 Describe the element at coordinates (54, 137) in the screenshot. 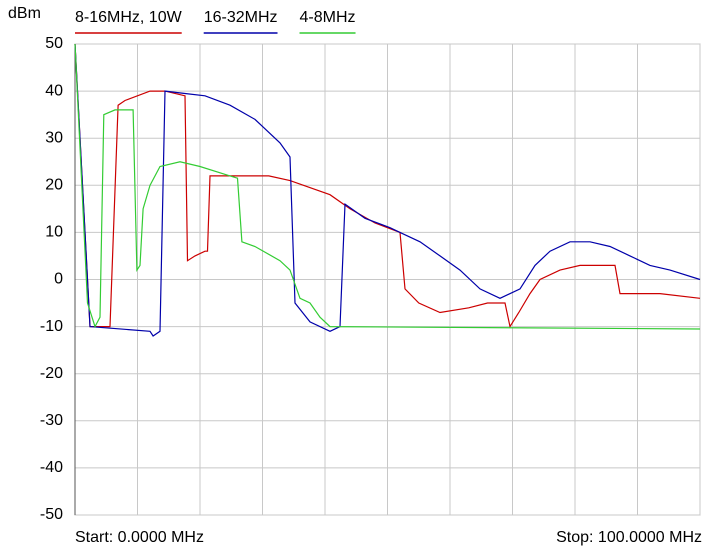

I see `y-tick-label: 30` at that location.